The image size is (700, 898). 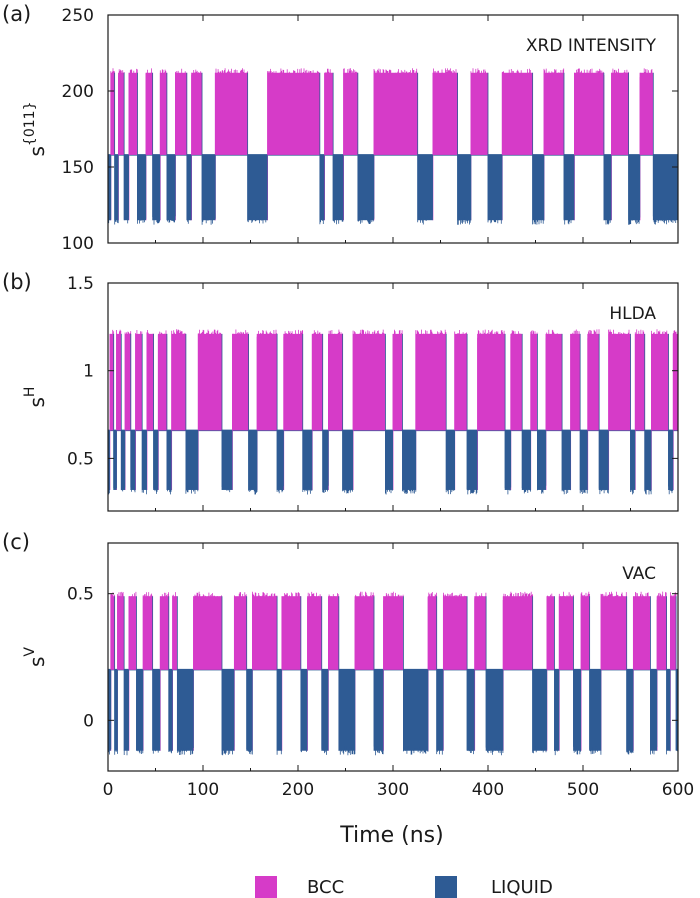 I want to click on x-tick-label: 200, so click(x=298, y=790).